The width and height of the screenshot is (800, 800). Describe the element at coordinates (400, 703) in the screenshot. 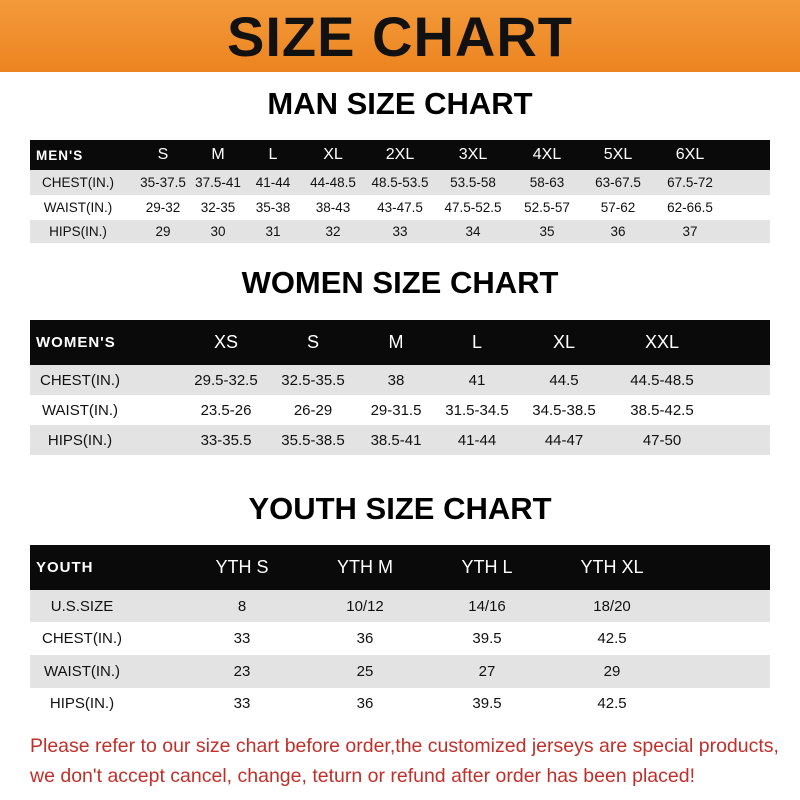

I see `table-row: HIPS(IN.) 33 36 39.5 42.5` at that location.